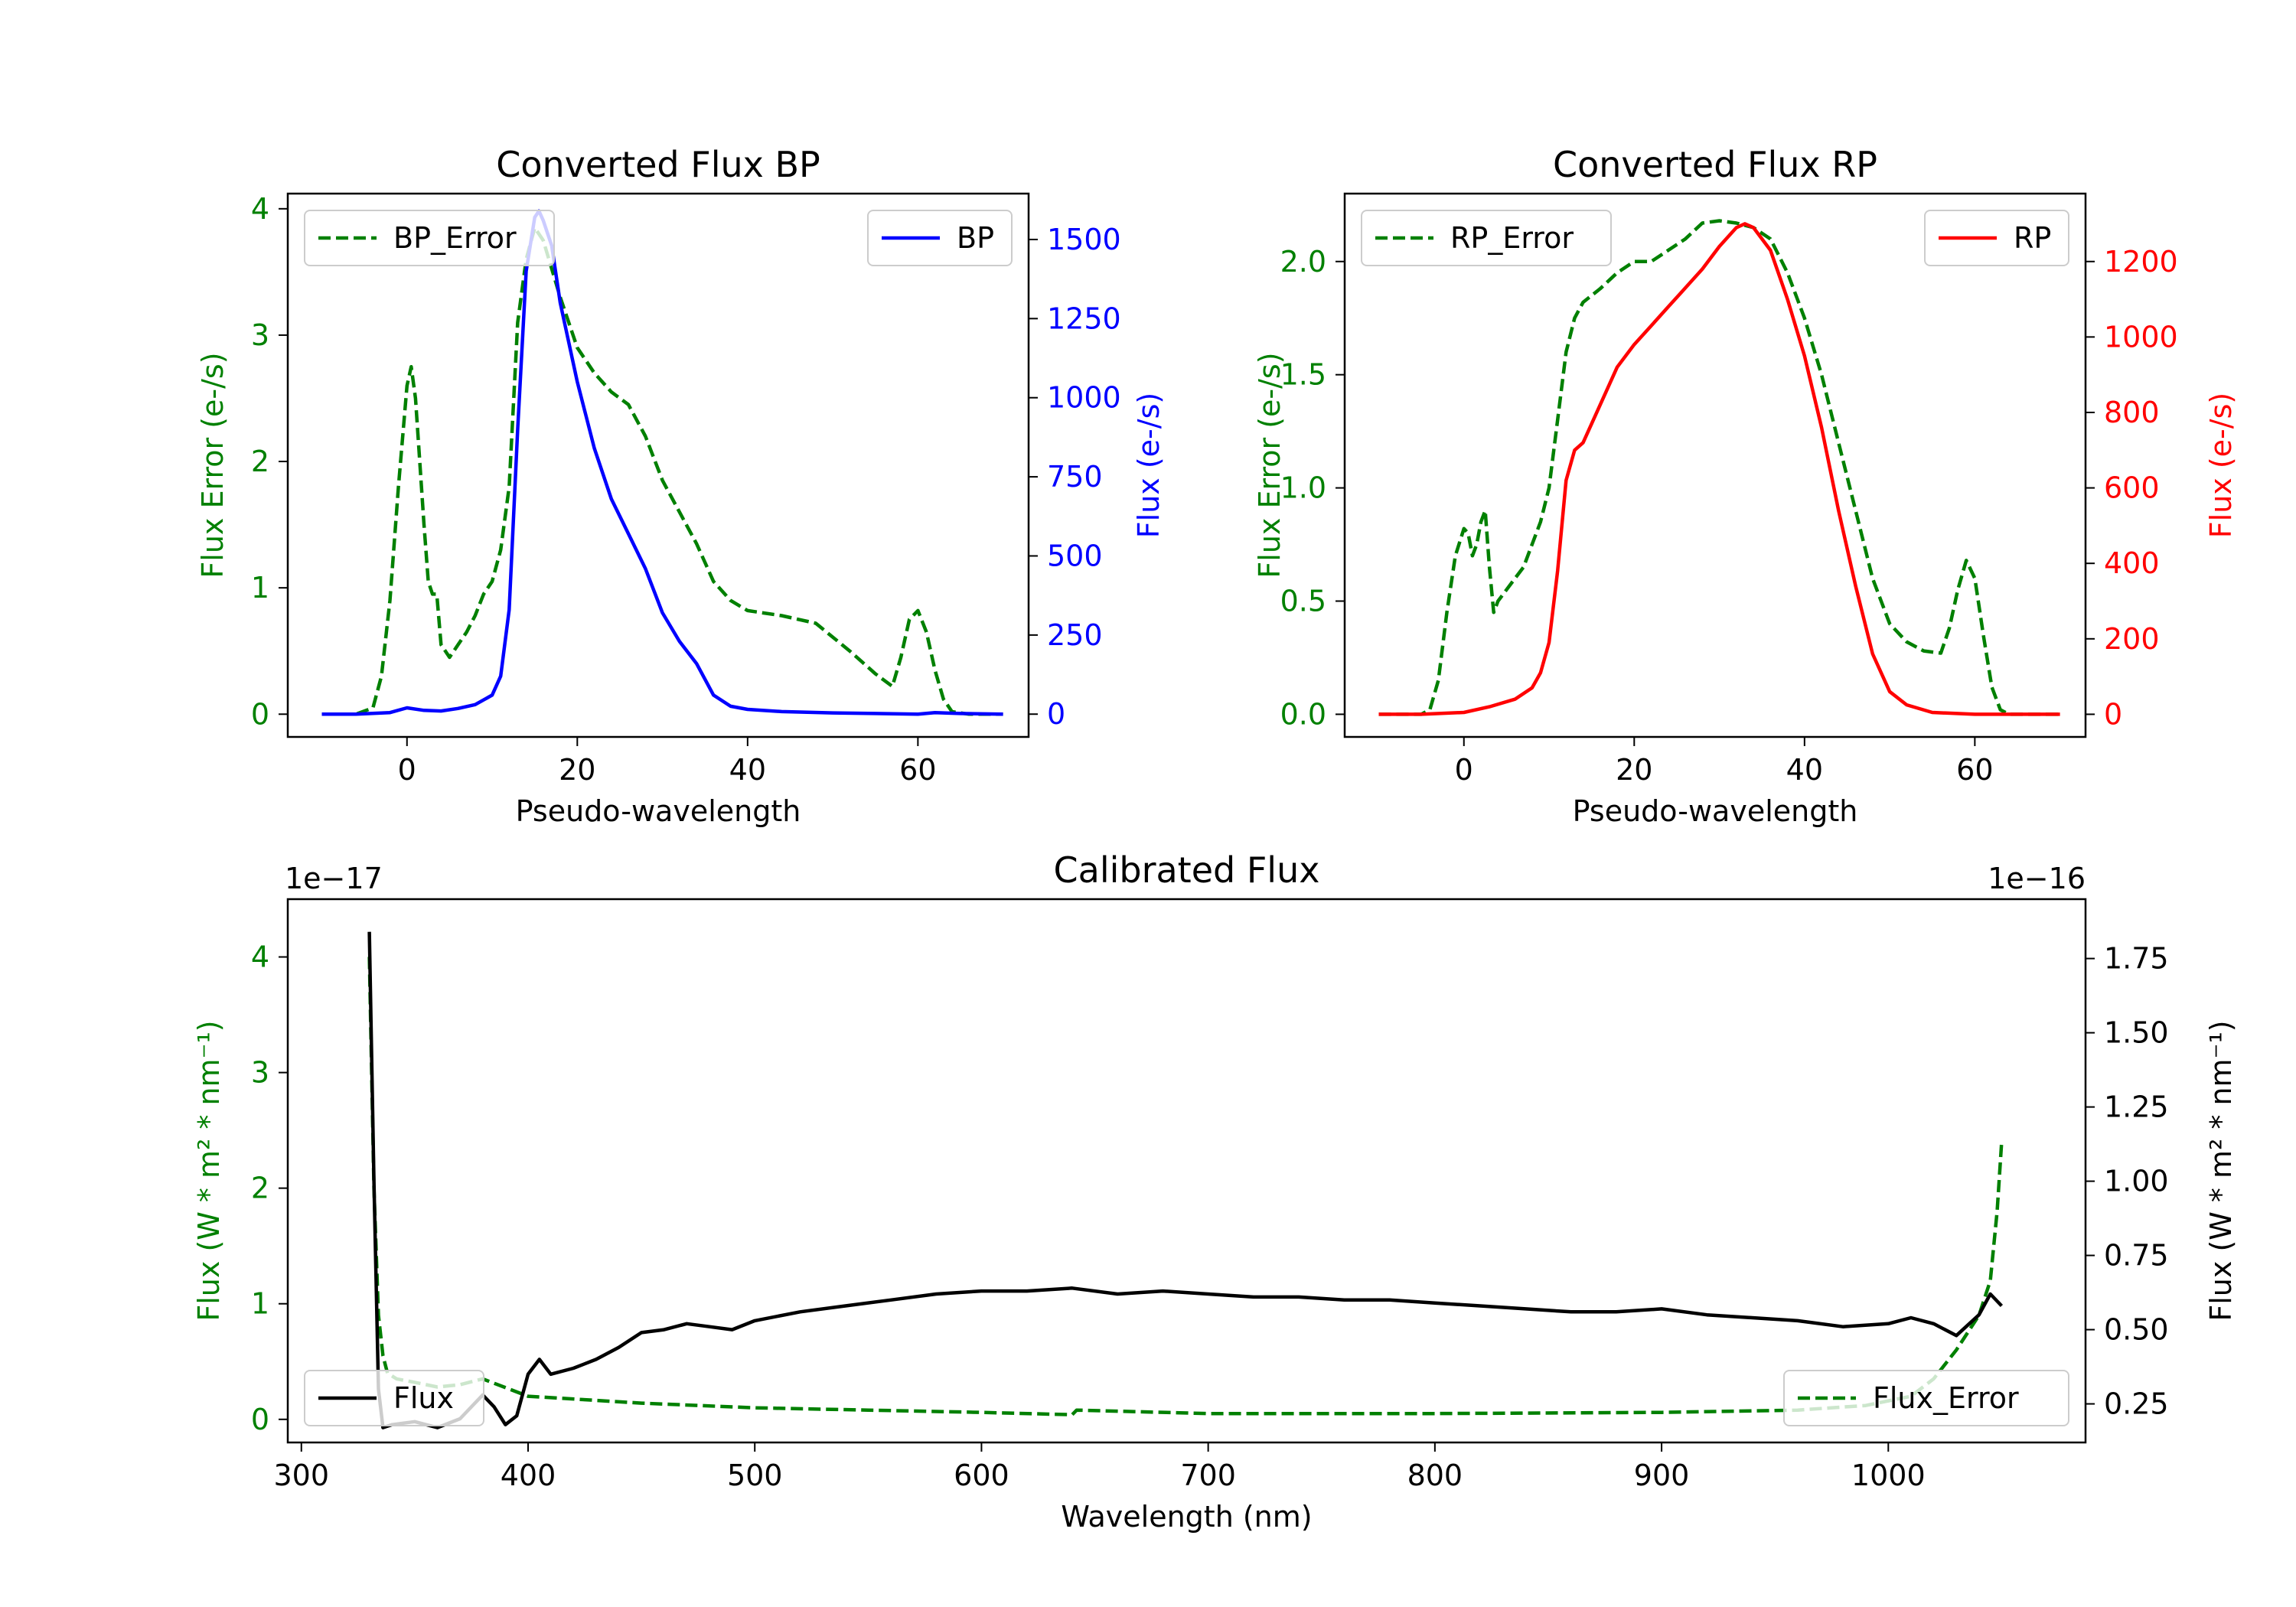 The height and width of the screenshot is (1607, 2296). I want to click on series-line-bp, so click(662, 463).